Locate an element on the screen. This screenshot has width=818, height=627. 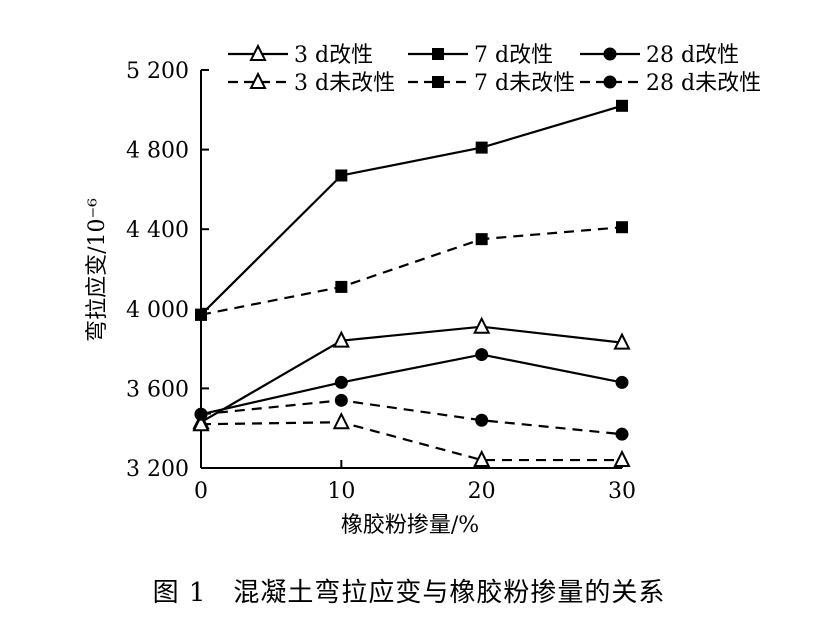
y-tick-label: 4 800 is located at coordinates (157, 151).